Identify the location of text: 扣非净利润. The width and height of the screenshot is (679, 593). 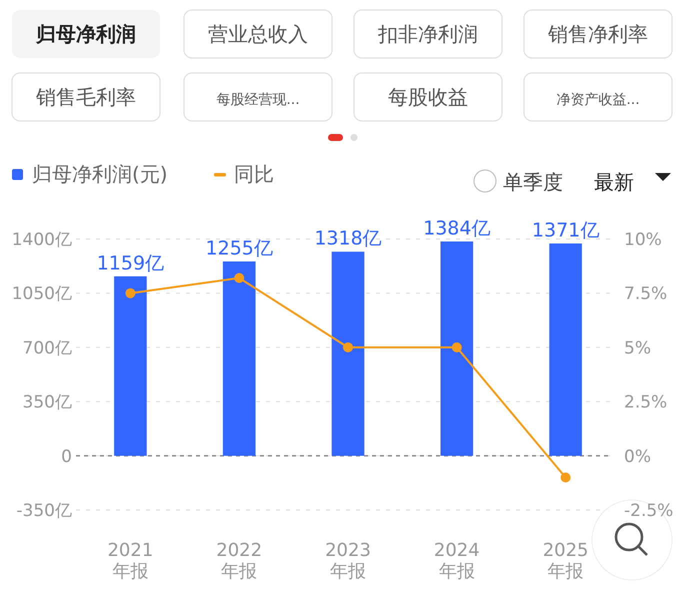
(427, 34).